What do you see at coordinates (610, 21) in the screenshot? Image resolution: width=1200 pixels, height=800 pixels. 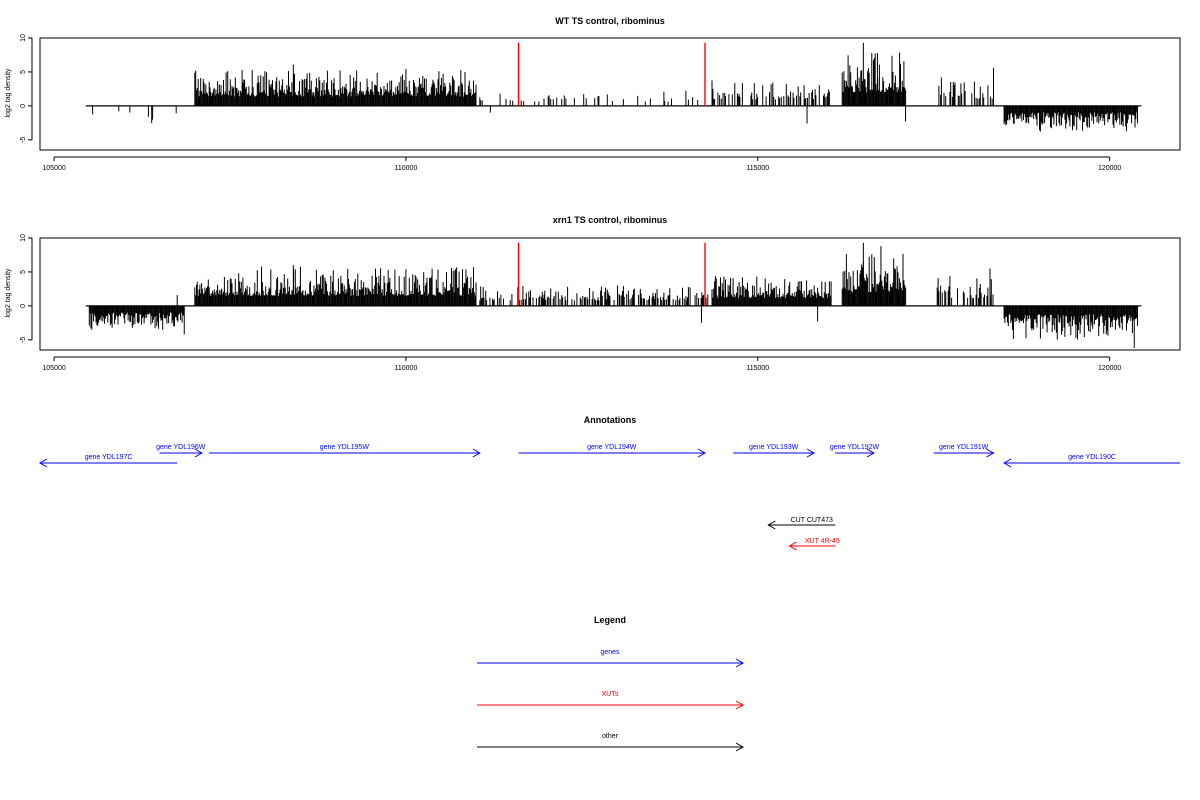 I see `panel-title: WT TS control, ribominus` at bounding box center [610, 21].